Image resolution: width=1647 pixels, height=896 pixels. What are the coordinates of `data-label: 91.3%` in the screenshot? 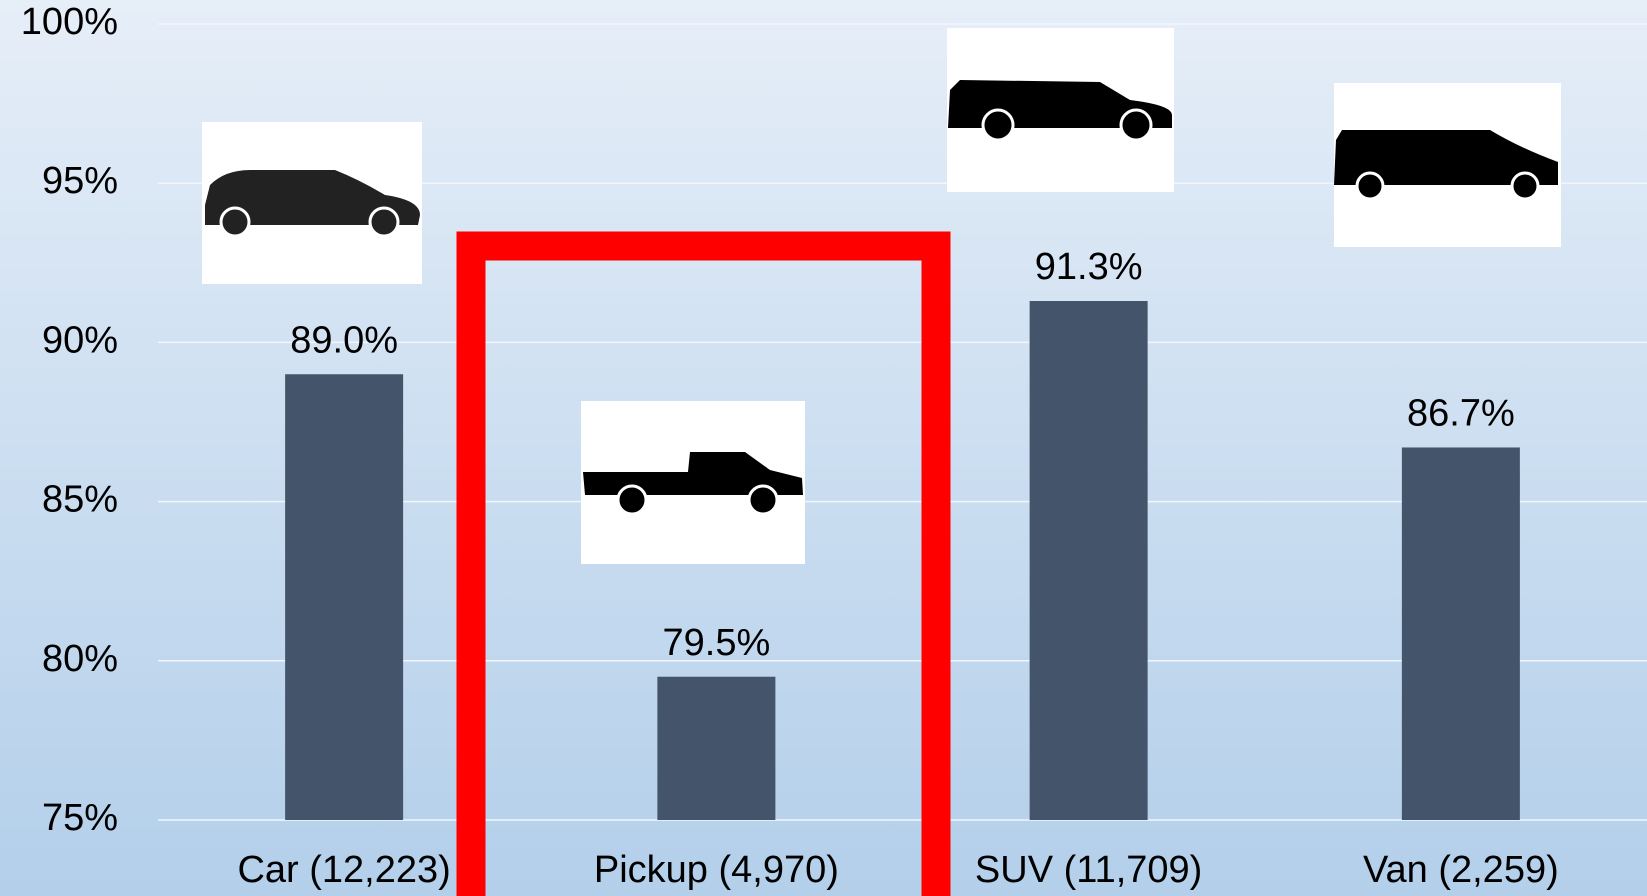 It's located at (1089, 267).